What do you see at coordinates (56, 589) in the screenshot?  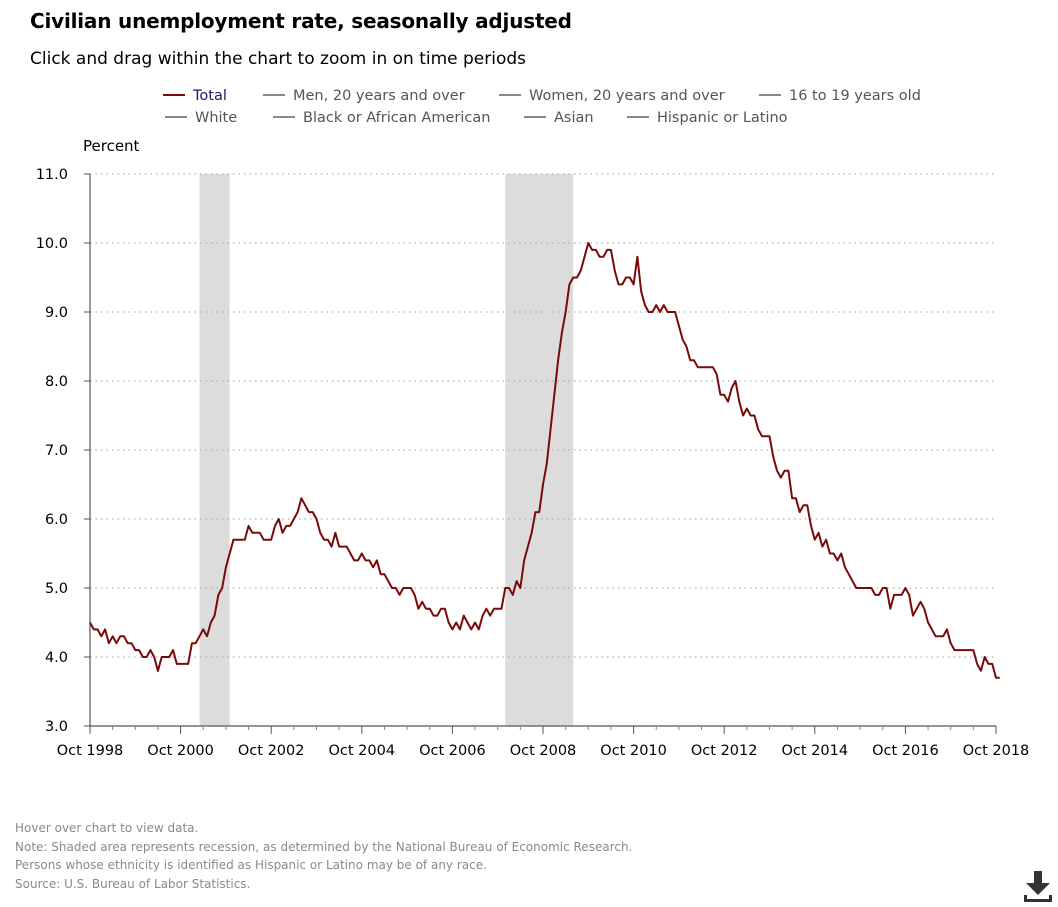 I see `y-tick-label: 5.0` at bounding box center [56, 589].